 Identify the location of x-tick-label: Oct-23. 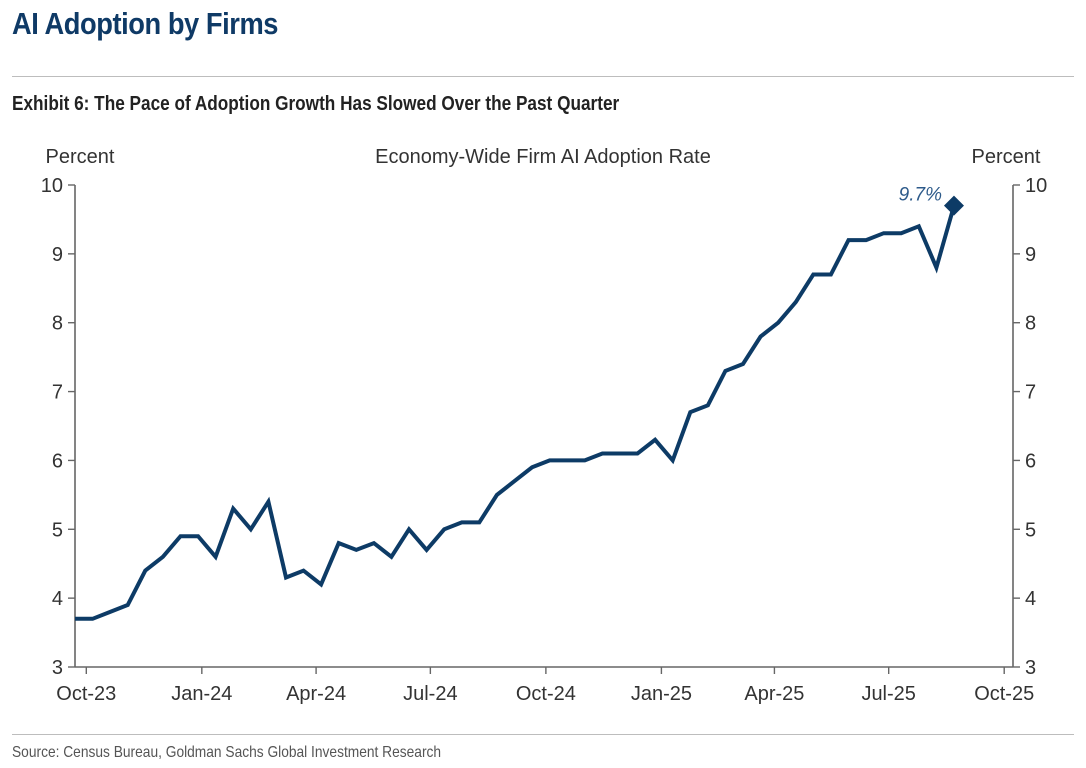
(86, 694).